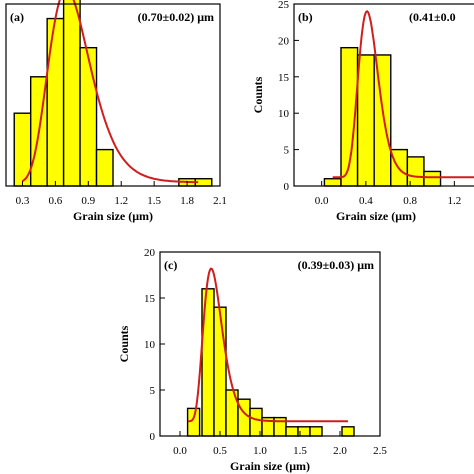 The height and width of the screenshot is (474, 474). What do you see at coordinates (432, 17) in the screenshot?
I see `grain-size-annotation: (0.41±0.0` at bounding box center [432, 17].